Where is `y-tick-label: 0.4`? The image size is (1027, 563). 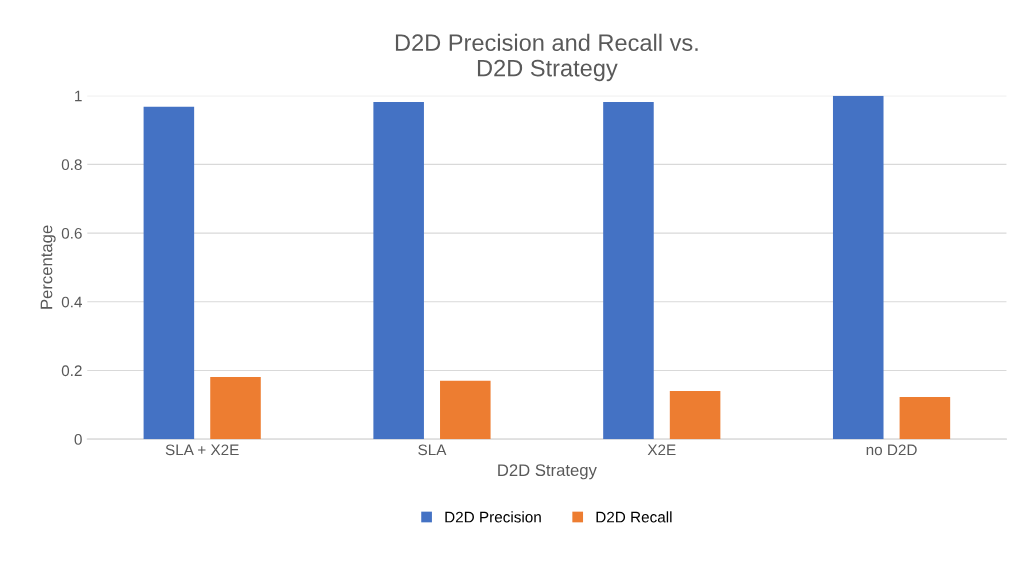
y-tick-label: 0.4 is located at coordinates (71, 302).